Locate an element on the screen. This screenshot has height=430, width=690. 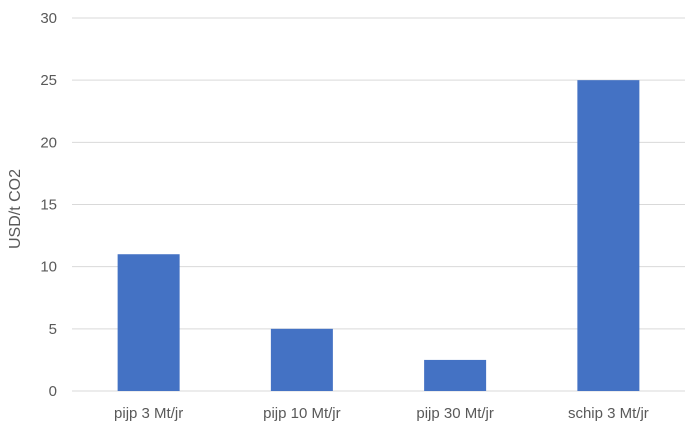
x-tick-label: pijp 30 Mt/jr is located at coordinates (455, 413).